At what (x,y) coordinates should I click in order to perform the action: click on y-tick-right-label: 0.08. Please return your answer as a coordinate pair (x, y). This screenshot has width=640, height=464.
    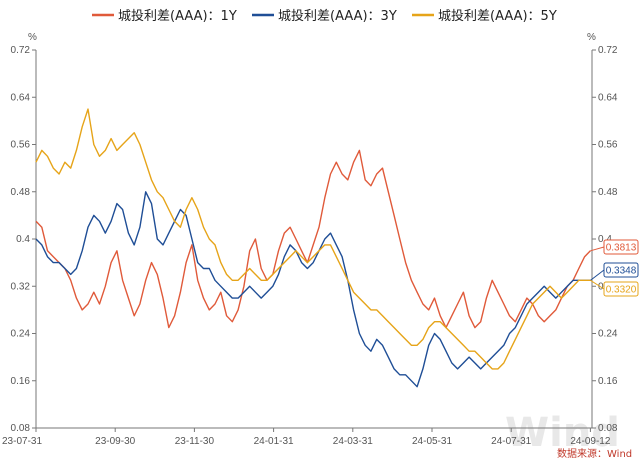
    Looking at the image, I should click on (608, 428).